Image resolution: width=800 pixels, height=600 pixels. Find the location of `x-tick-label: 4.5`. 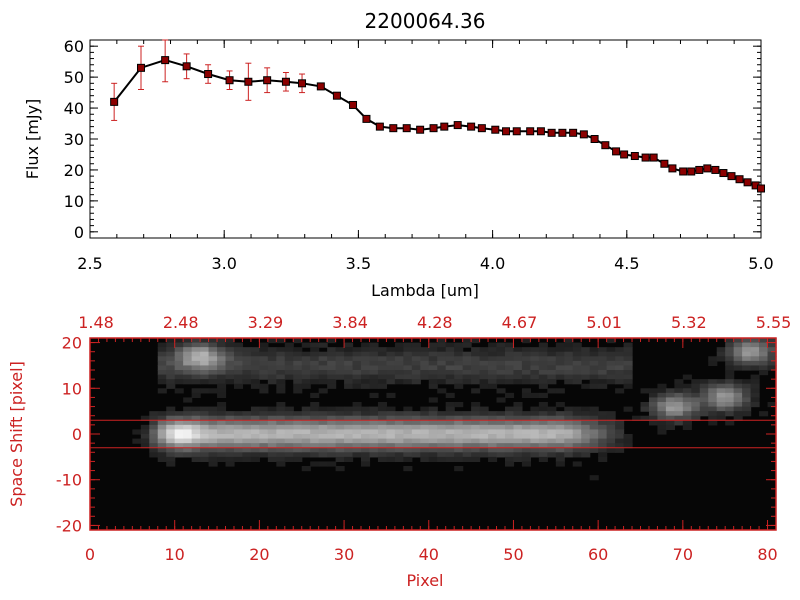

x-tick-label: 4.5 is located at coordinates (626, 263).